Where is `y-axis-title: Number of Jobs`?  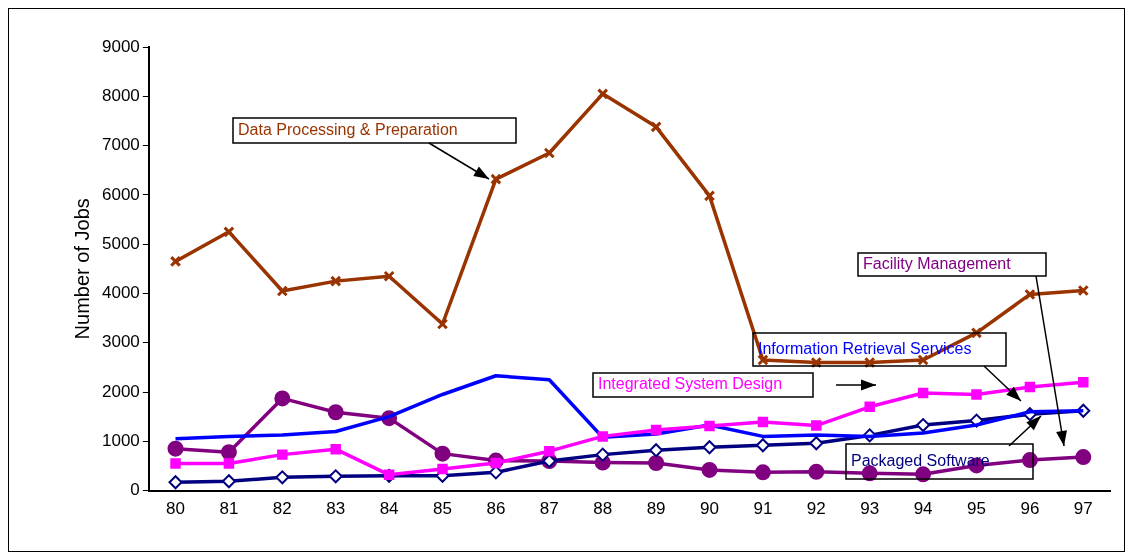 y-axis-title: Number of Jobs is located at coordinates (81, 269).